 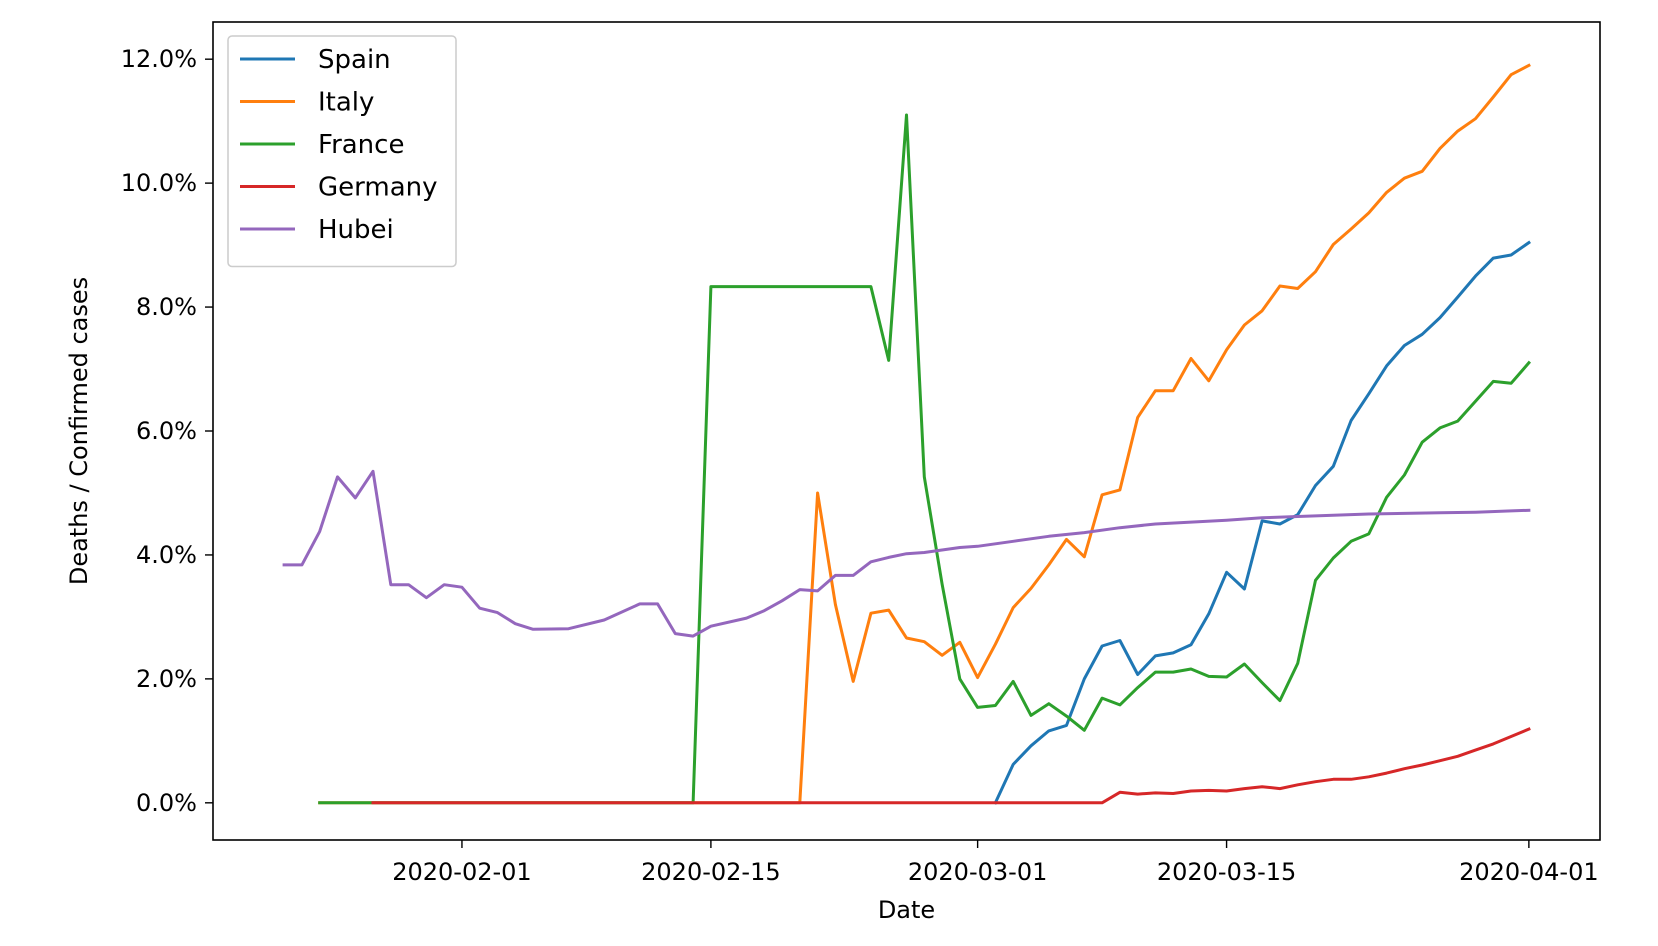 I want to click on legend-label-spain: Spain, so click(x=354, y=60).